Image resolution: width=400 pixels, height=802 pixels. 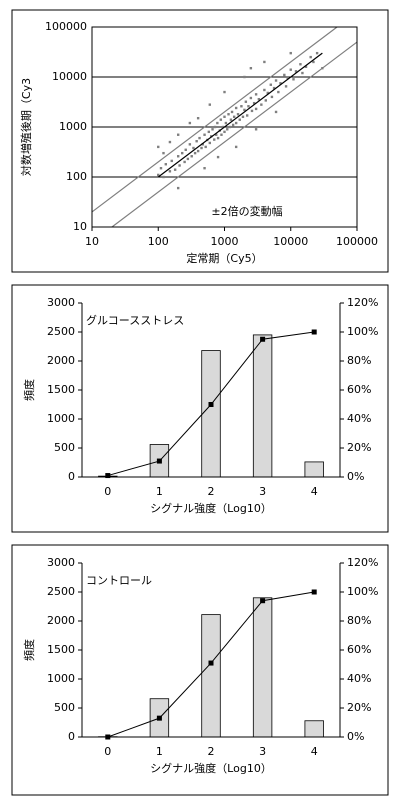 I want to click on y-tick-label: 1500, so click(x=61, y=649).